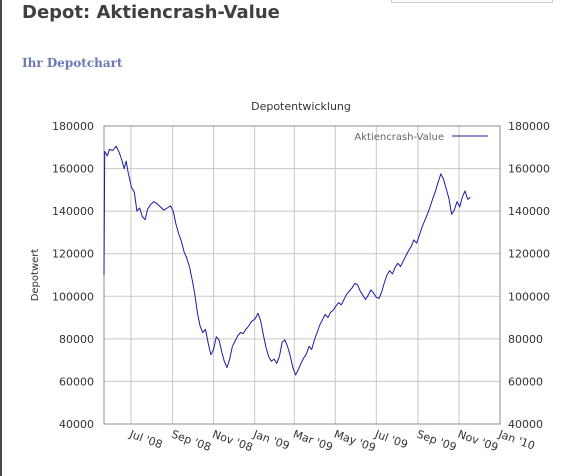 The height and width of the screenshot is (476, 564). I want to click on chart-title: Depotentwicklung, so click(301, 106).